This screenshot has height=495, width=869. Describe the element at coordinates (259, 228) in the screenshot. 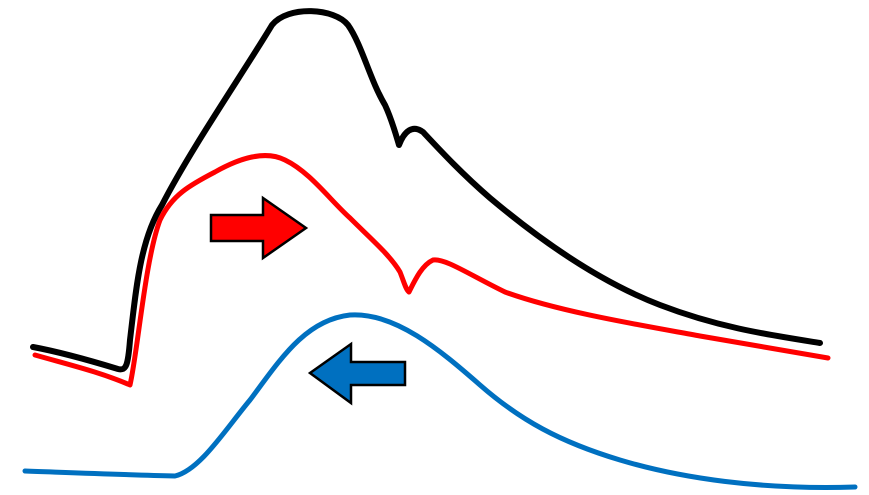

I see `red-right-arrow-icon` at that location.